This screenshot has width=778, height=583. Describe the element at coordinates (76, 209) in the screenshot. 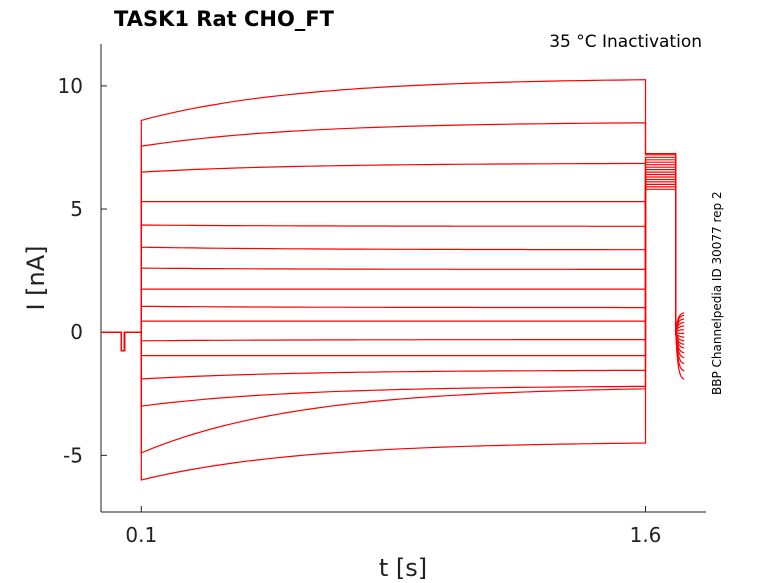

I see `y-tick-label: 5` at that location.